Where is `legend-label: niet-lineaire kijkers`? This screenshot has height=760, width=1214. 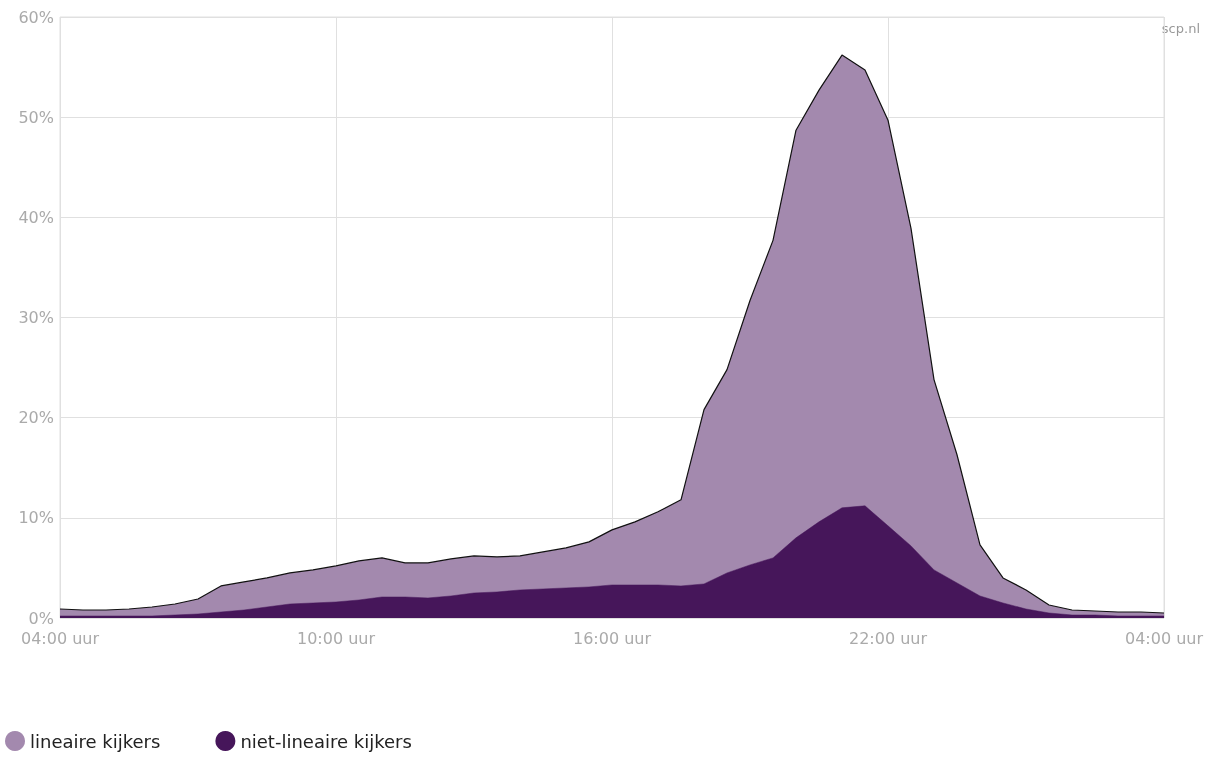
legend-label: niet-lineaire kijkers is located at coordinates (326, 741).